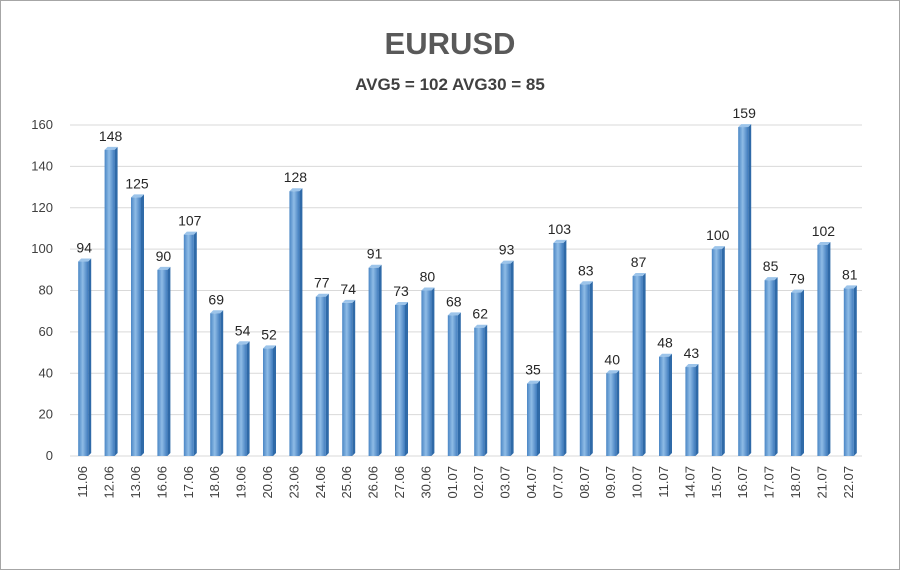  What do you see at coordinates (665, 404) in the screenshot?
I see `bar-11.07` at bounding box center [665, 404].